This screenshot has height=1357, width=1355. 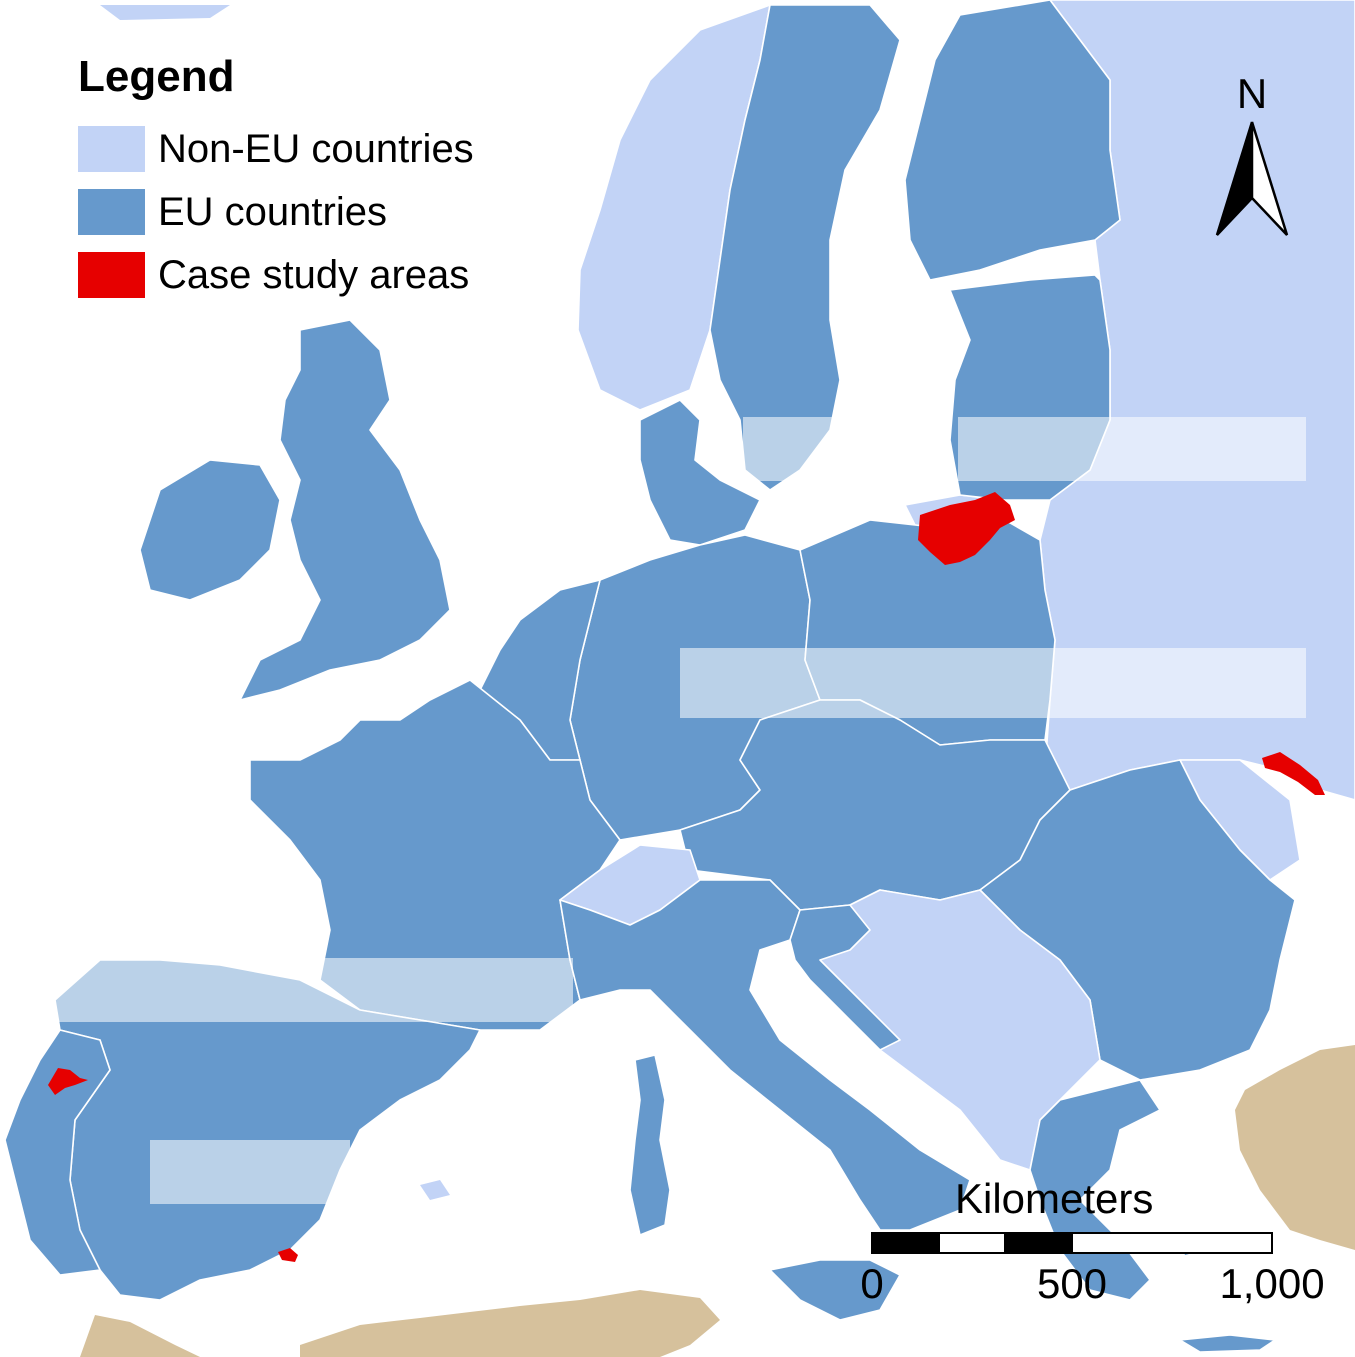 I want to click on legend-swatch-non-eu, so click(x=111, y=149).